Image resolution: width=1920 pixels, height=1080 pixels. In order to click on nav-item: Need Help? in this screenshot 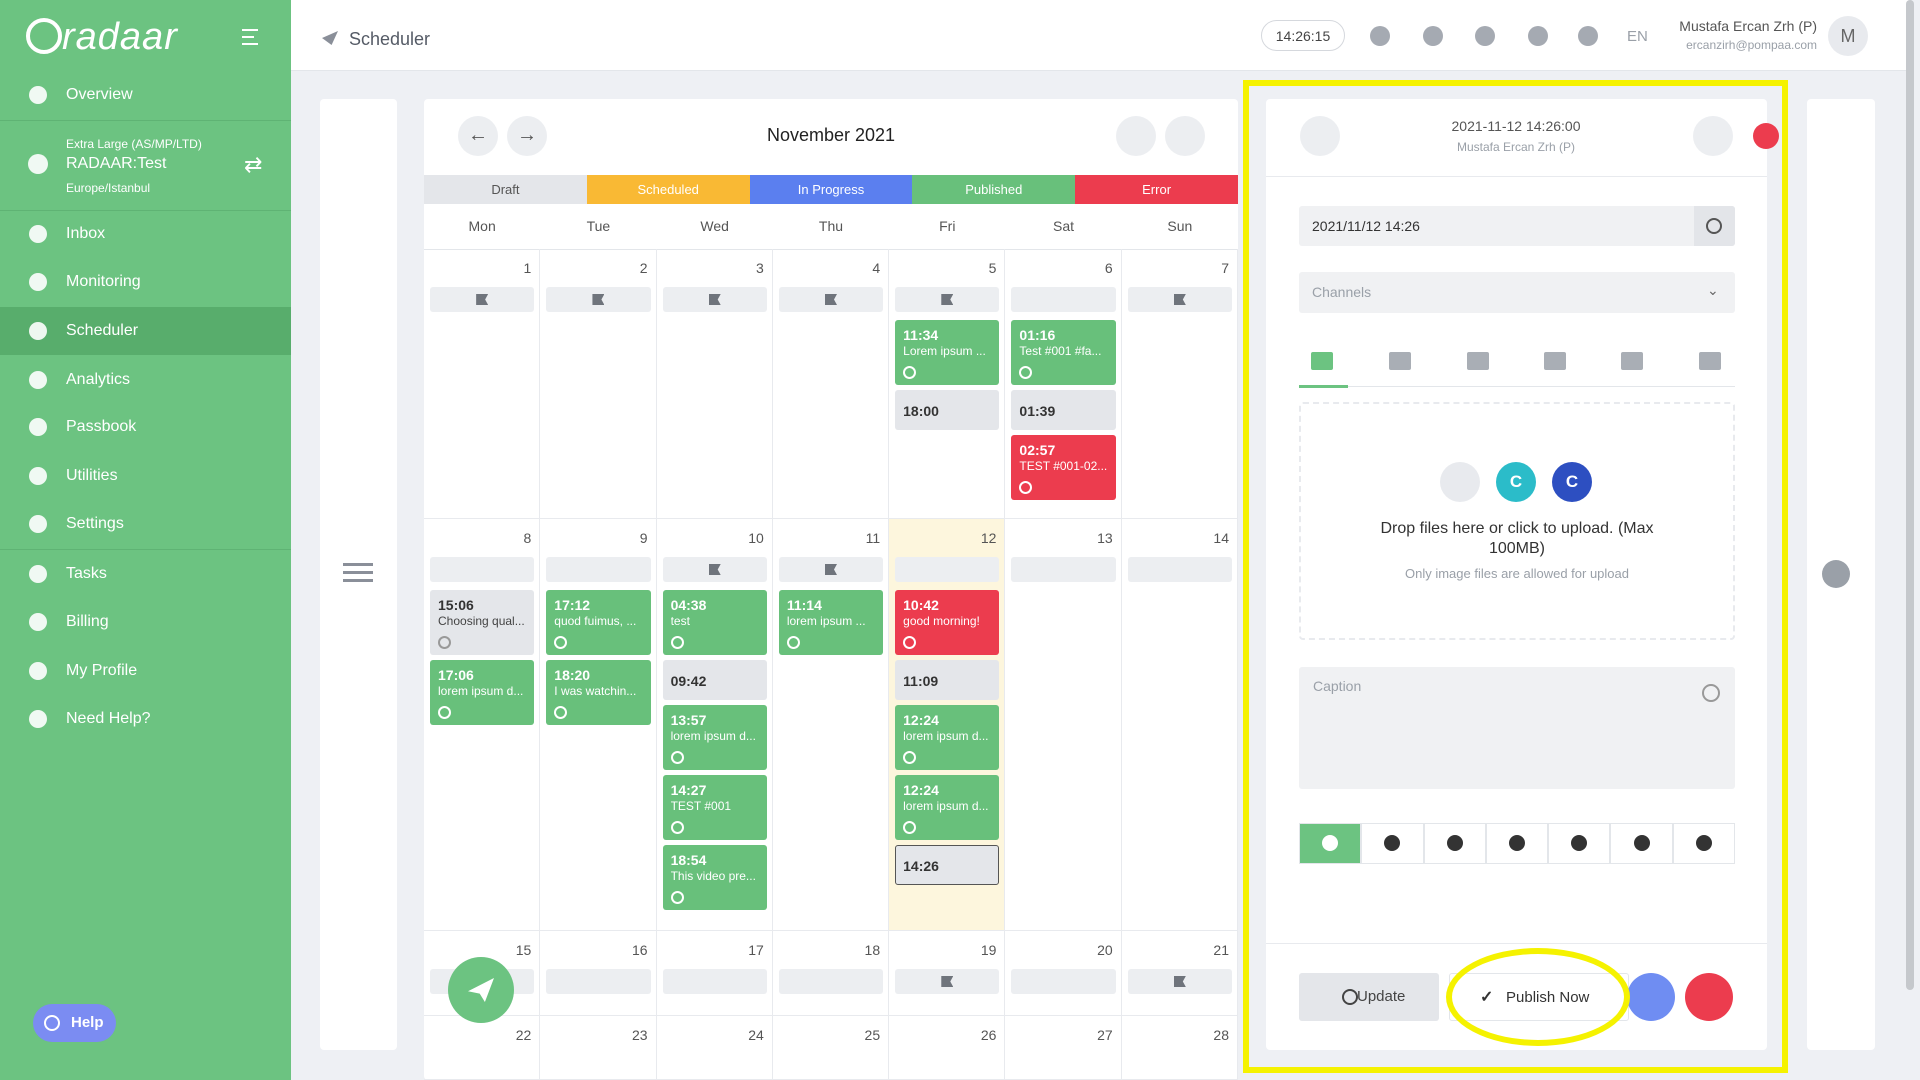, I will do `click(108, 718)`.